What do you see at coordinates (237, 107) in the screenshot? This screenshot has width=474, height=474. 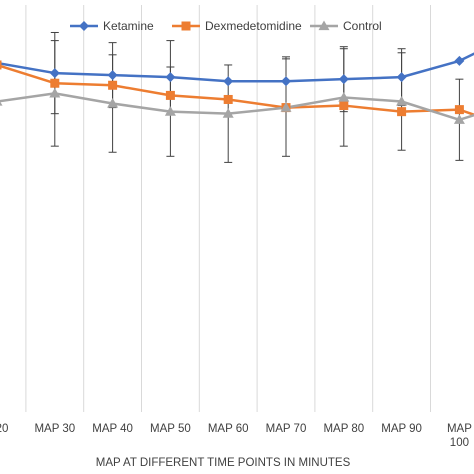 I see `series-line-control` at bounding box center [237, 107].